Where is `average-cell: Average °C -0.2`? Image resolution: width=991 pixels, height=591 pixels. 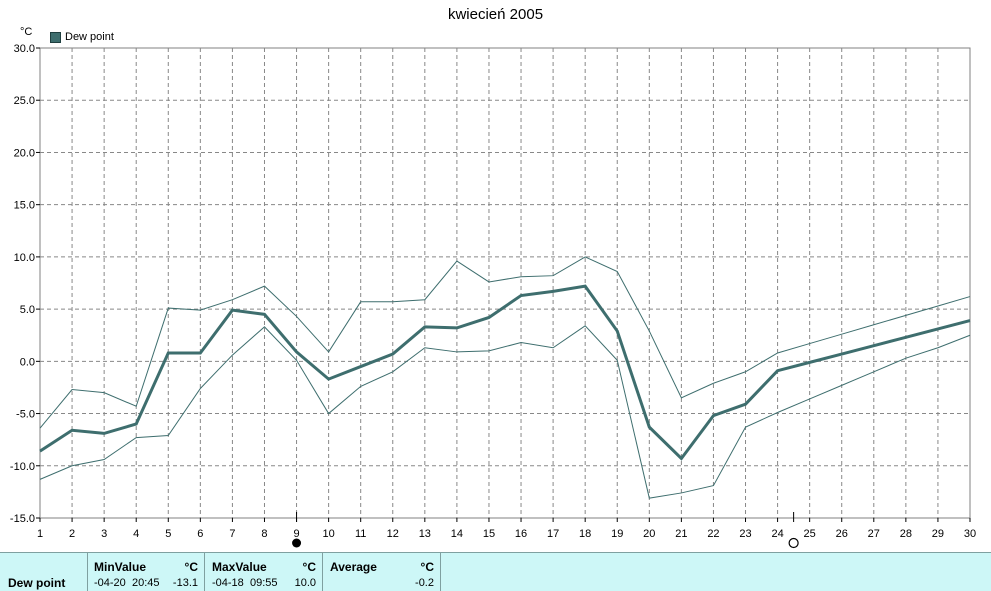 average-cell: Average °C -0.2 is located at coordinates (382, 572).